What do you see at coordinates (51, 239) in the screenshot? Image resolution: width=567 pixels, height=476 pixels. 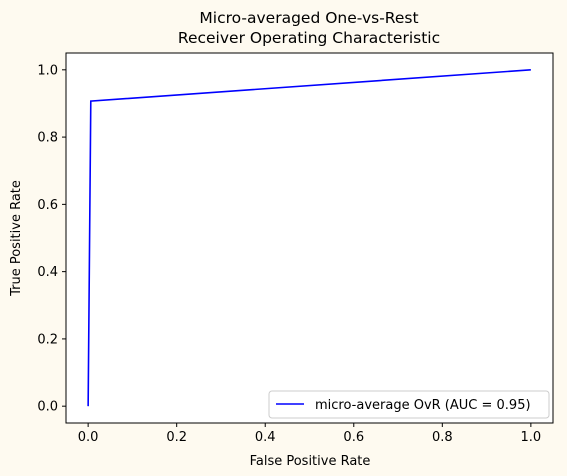 I see `y-axis-ticks: 0.0 0.2 0.4 0.6 0.8 1.0` at bounding box center [51, 239].